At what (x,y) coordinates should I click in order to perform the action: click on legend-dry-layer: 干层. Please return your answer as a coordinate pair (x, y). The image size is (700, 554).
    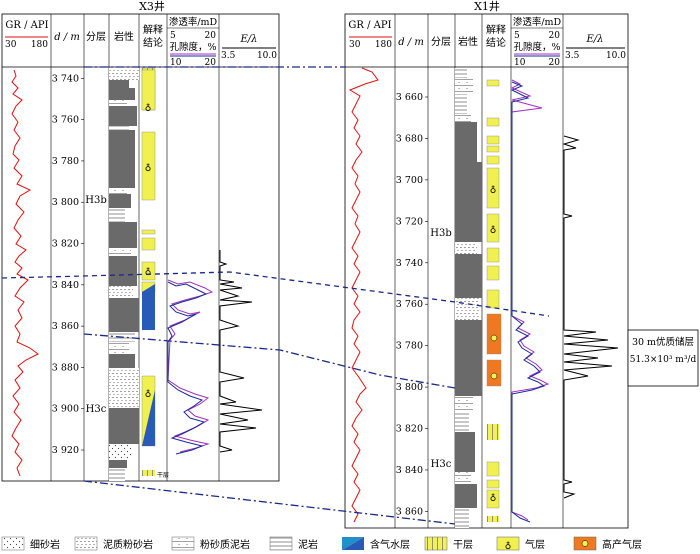
    Looking at the image, I should click on (463, 545).